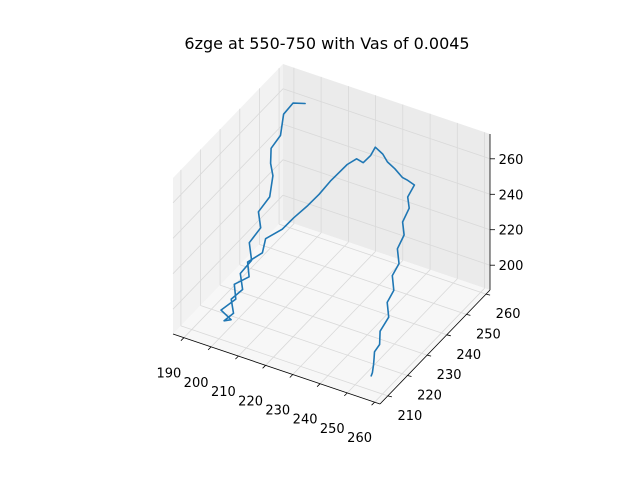 The height and width of the screenshot is (480, 640). I want to click on x-tick-label: 200, so click(196, 383).